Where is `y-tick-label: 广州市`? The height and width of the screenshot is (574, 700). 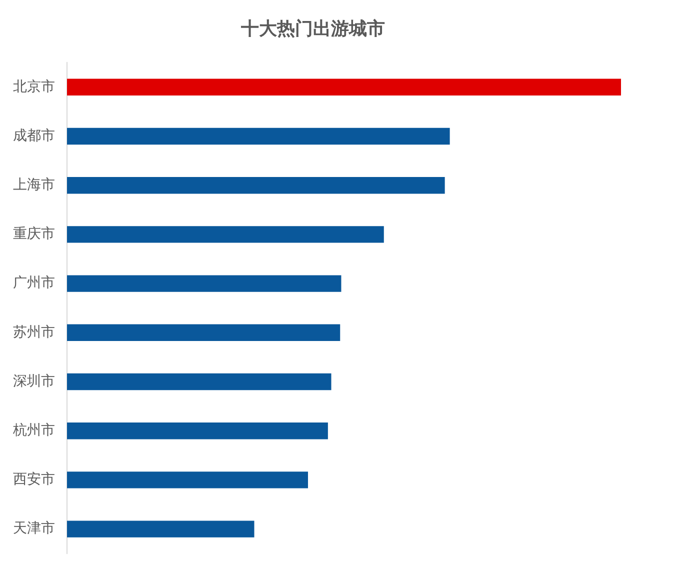
y-tick-label: 广州市 is located at coordinates (34, 283).